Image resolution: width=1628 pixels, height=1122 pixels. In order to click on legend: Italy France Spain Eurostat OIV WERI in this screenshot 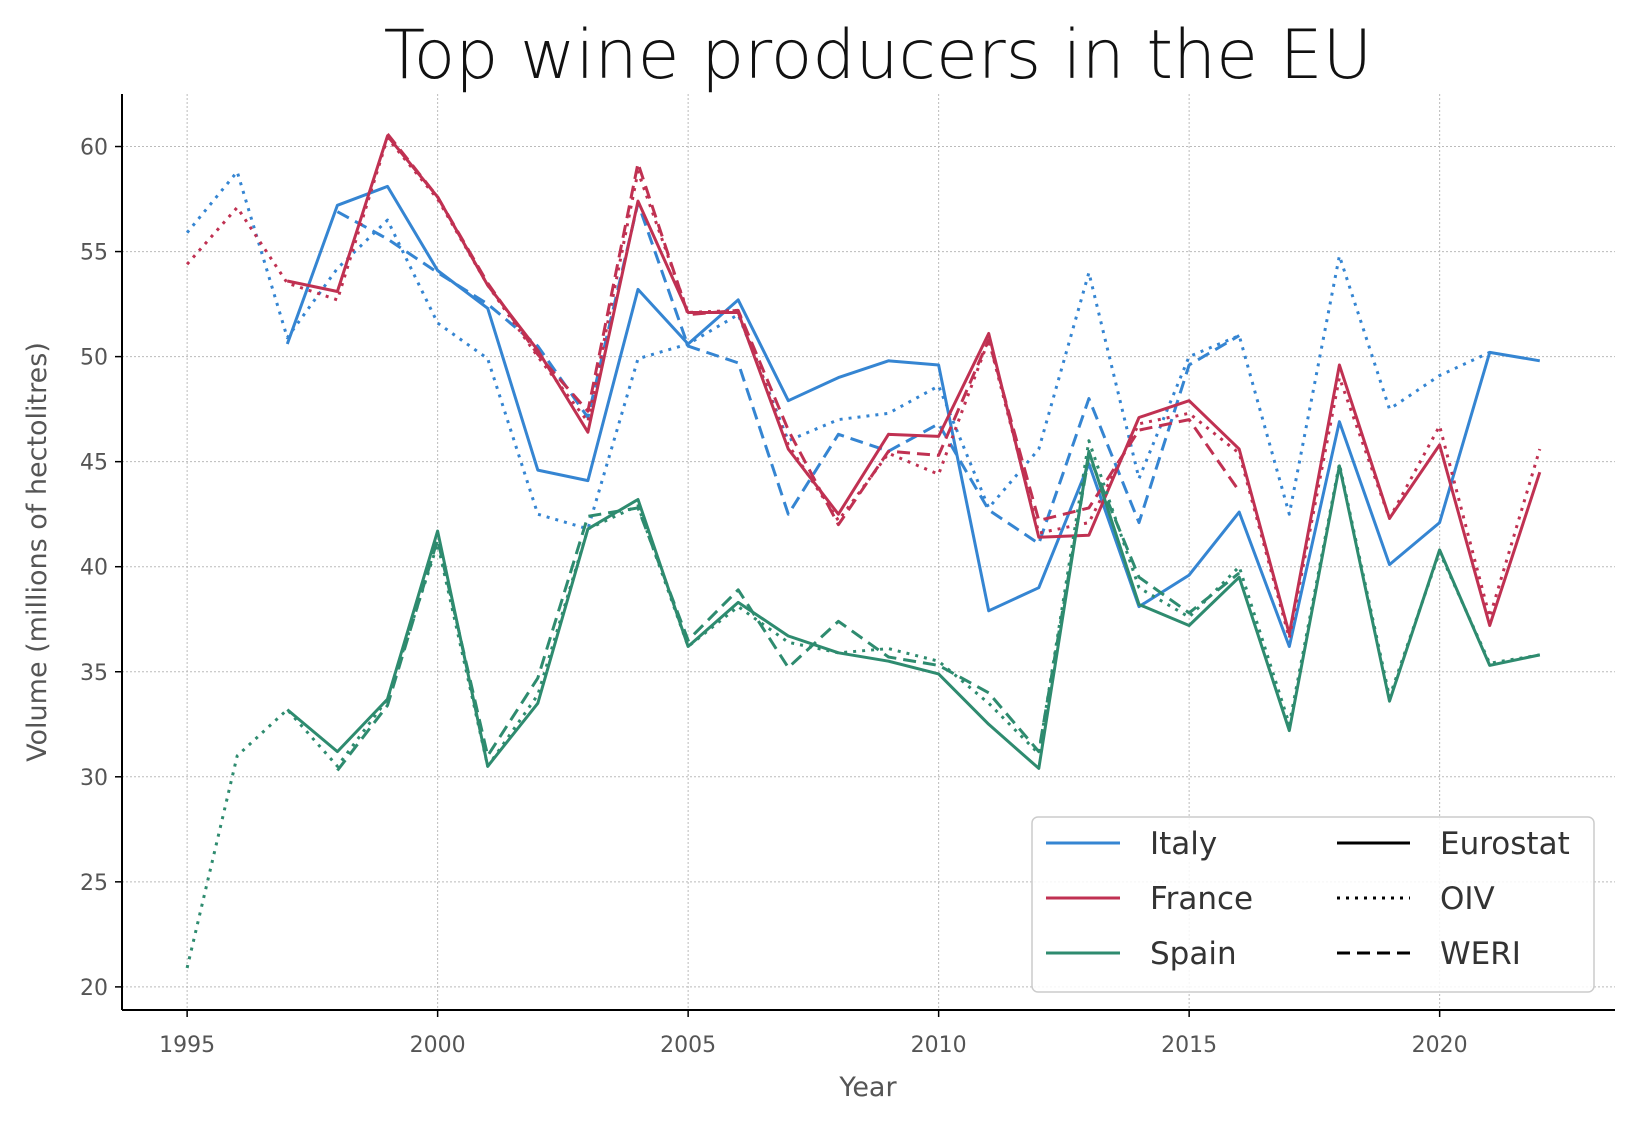, I will do `click(1313, 904)`.